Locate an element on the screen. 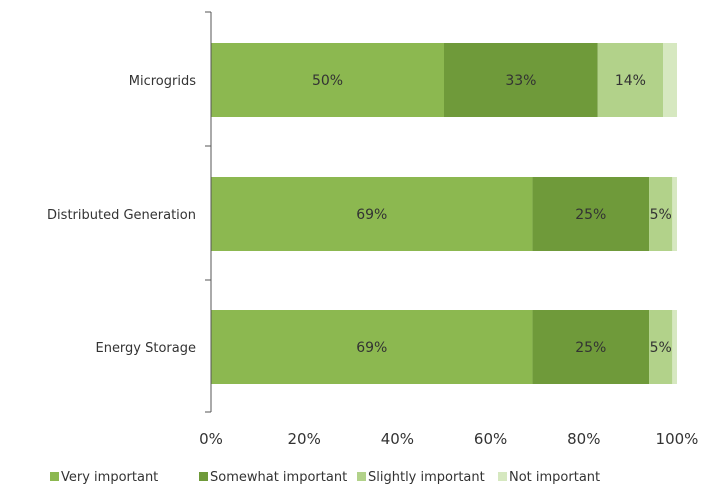  category-label-3: Energy Storage is located at coordinates (145, 348).